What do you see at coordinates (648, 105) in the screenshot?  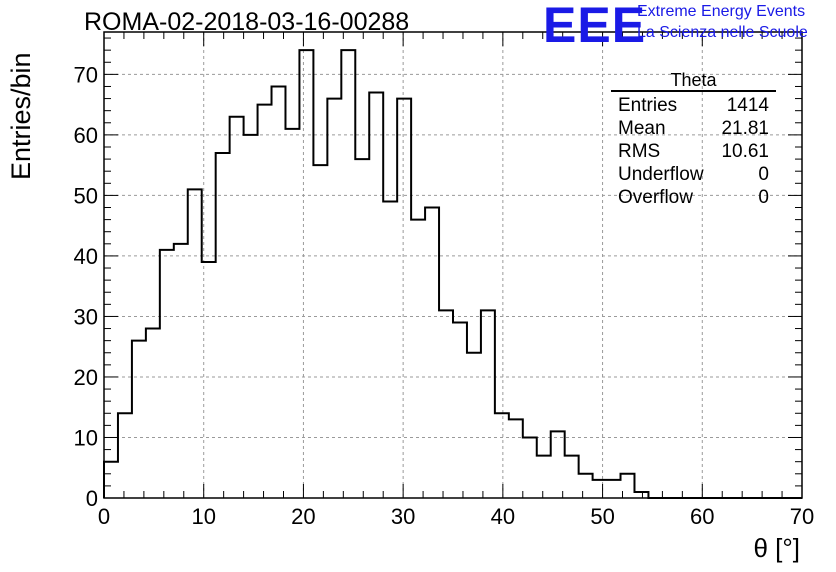 I see `stats-label: Entries` at bounding box center [648, 105].